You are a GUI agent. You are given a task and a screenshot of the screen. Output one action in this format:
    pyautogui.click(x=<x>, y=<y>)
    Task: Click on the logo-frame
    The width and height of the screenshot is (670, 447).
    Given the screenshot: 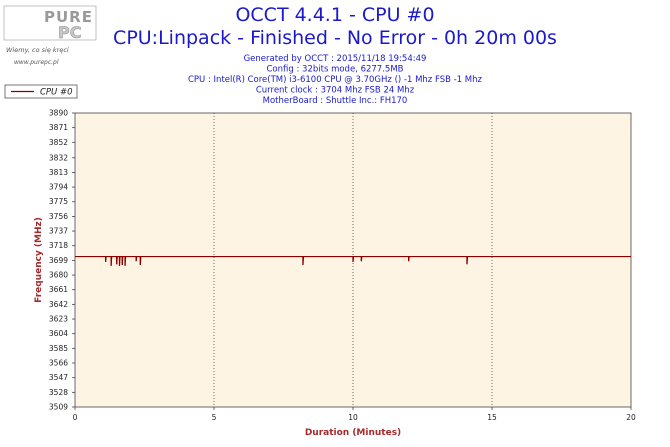 What is the action you would take?
    pyautogui.click(x=50, y=23)
    